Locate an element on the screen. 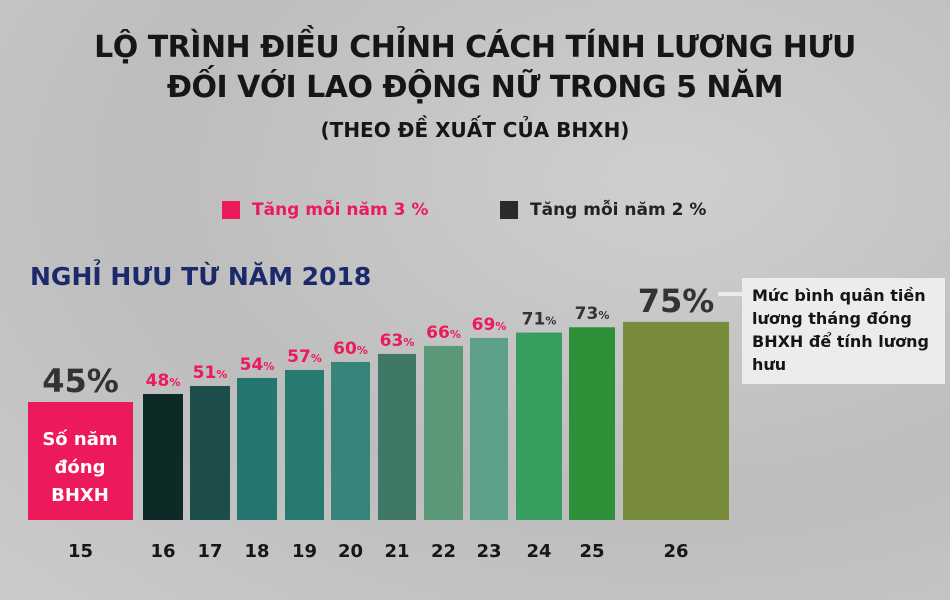  category-label: 19 is located at coordinates (304, 551).